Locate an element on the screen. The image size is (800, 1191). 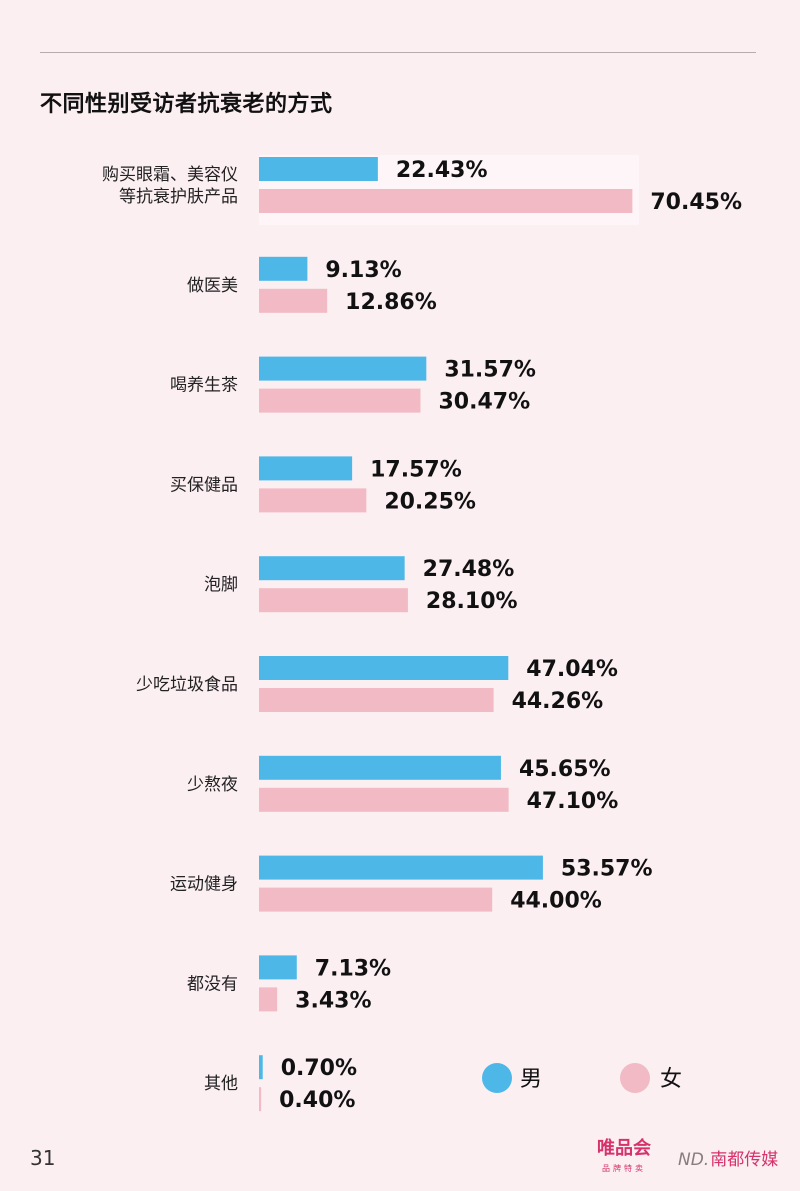
nandu-logo-mark: ND. is located at coordinates (694, 1160).